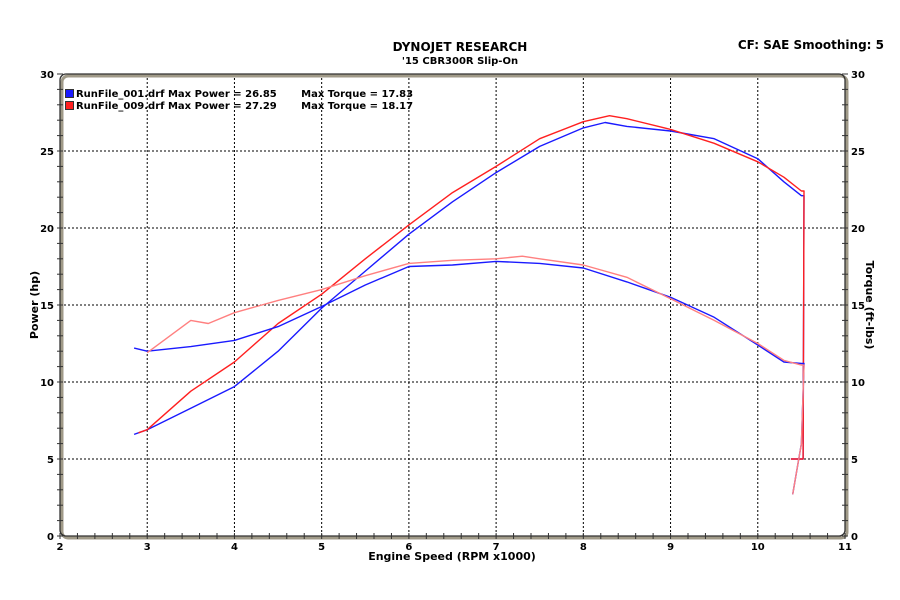 Image resolution: width=900 pixels, height=600 pixels. What do you see at coordinates (496, 547) in the screenshot?
I see `x-tick-label: 7` at bounding box center [496, 547].